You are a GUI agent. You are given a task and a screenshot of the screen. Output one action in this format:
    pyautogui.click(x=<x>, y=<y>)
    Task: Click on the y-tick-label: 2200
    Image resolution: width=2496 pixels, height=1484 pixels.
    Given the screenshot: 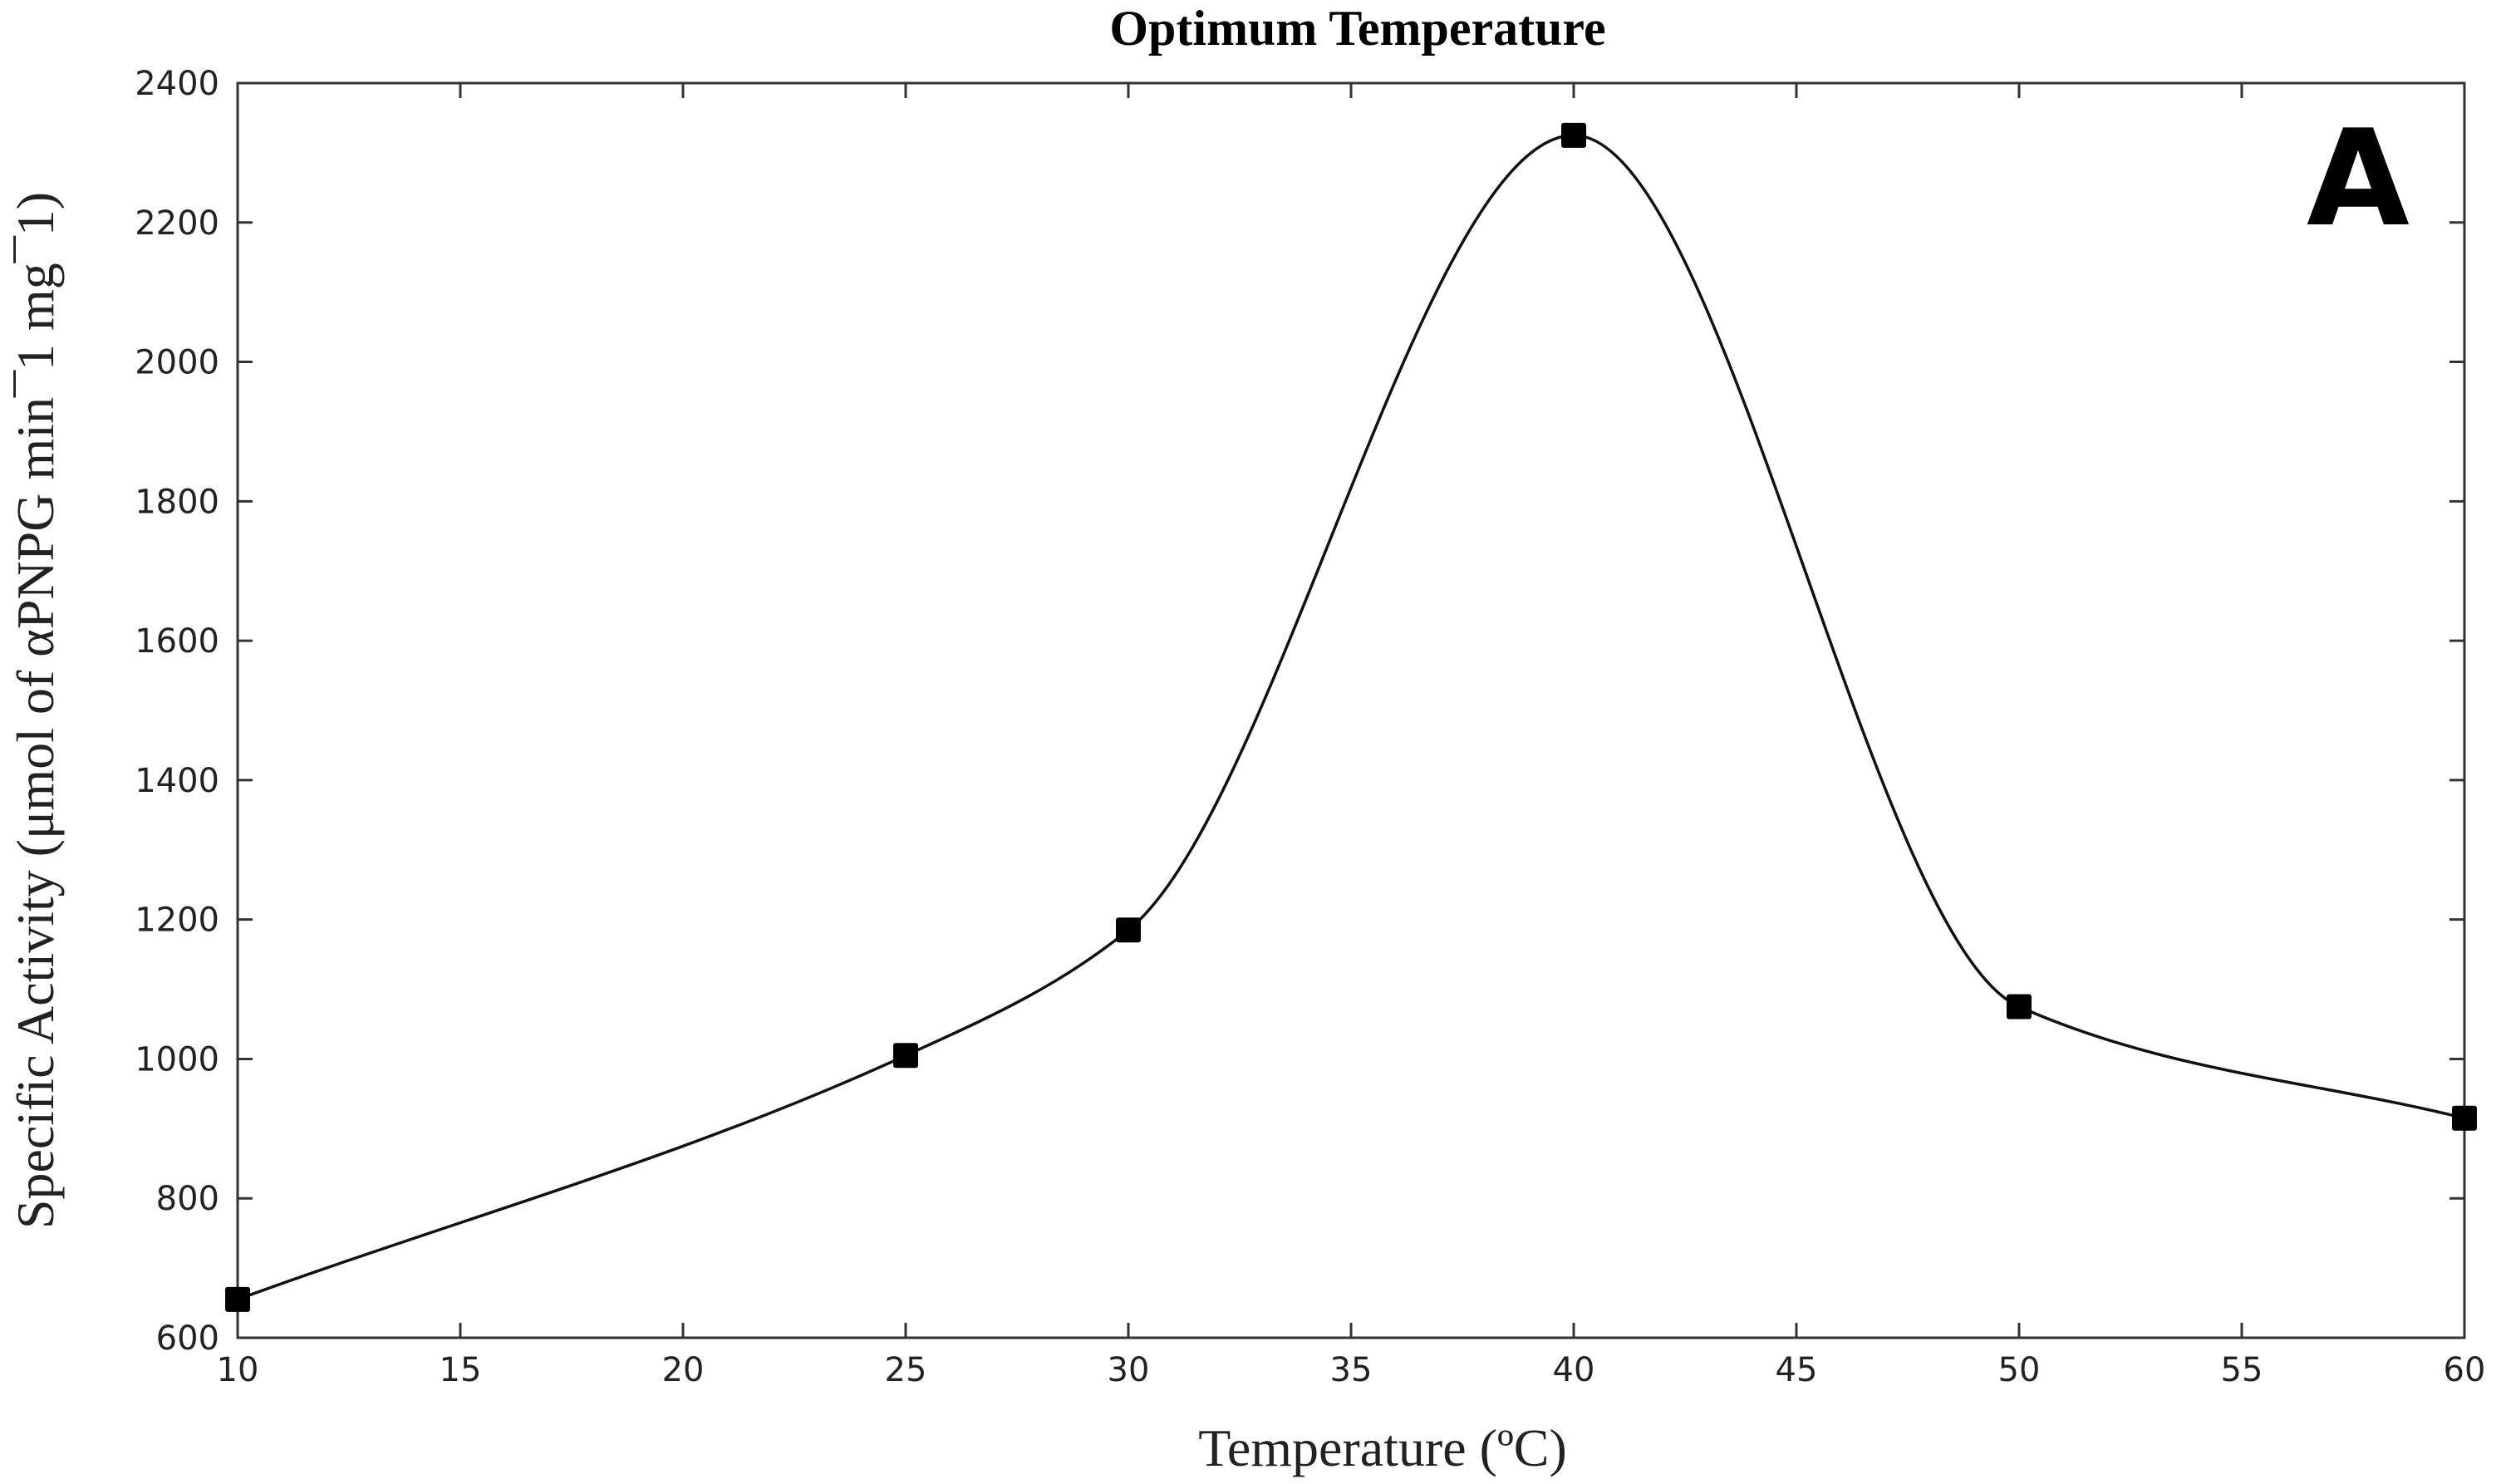 What is the action you would take?
    pyautogui.click(x=177, y=224)
    